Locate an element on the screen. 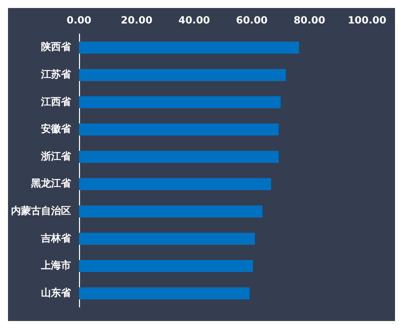  y-tick-label: 内蒙古自治区 is located at coordinates (41, 210).